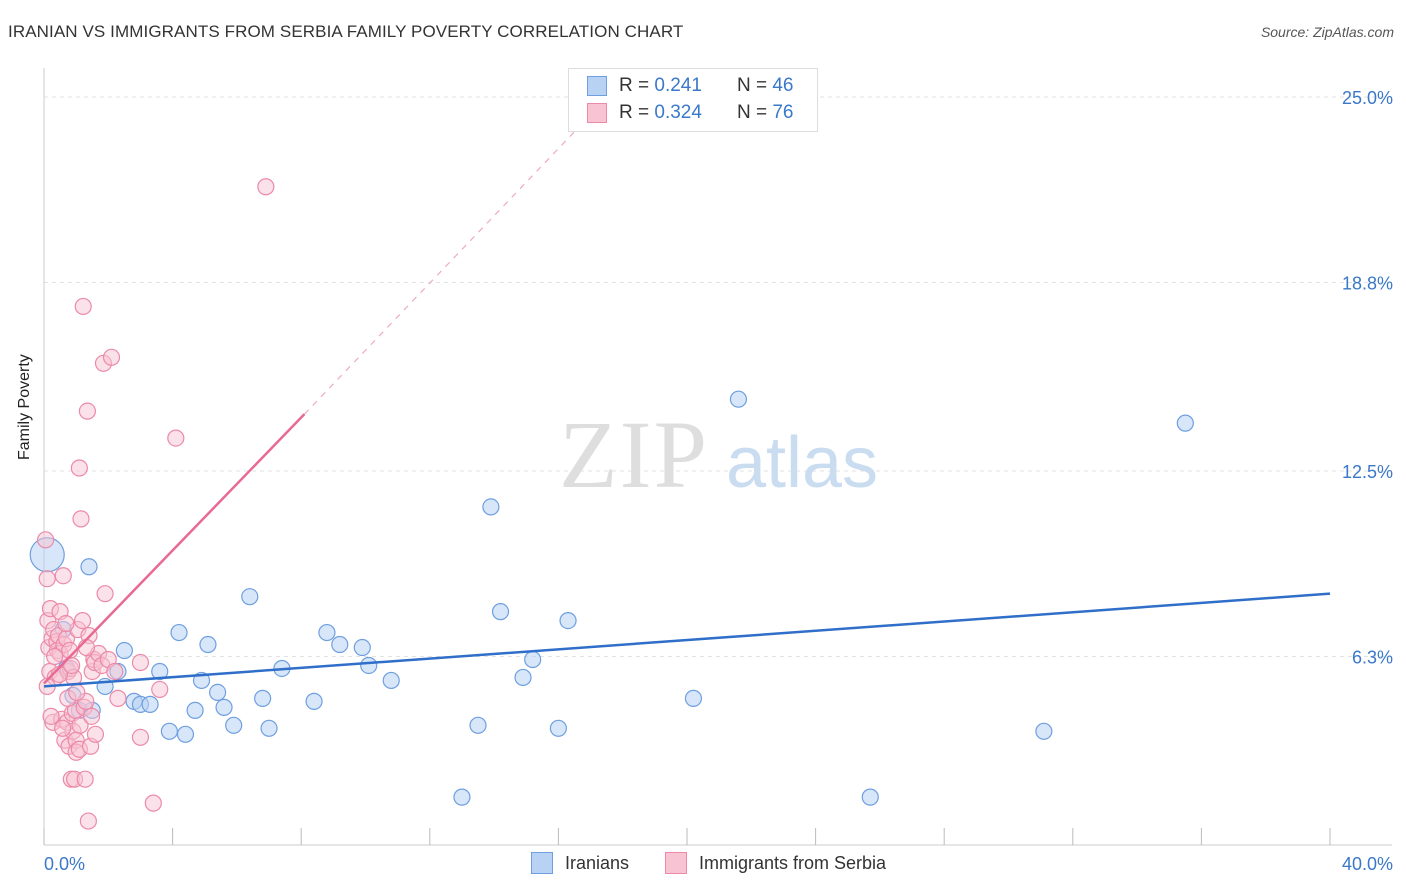 This screenshot has width=1406, height=892. Describe the element at coordinates (1367, 864) in the screenshot. I see `x-tick-label: 40.0%` at that location.